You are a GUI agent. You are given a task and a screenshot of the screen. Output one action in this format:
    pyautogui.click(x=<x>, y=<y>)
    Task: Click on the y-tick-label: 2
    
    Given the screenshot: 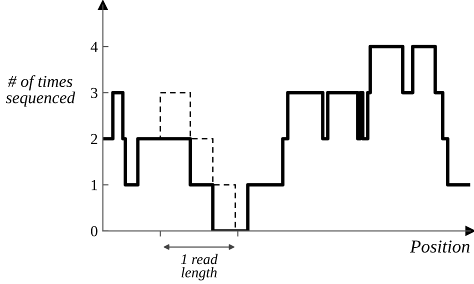 What is the action you would take?
    pyautogui.click(x=94, y=139)
    